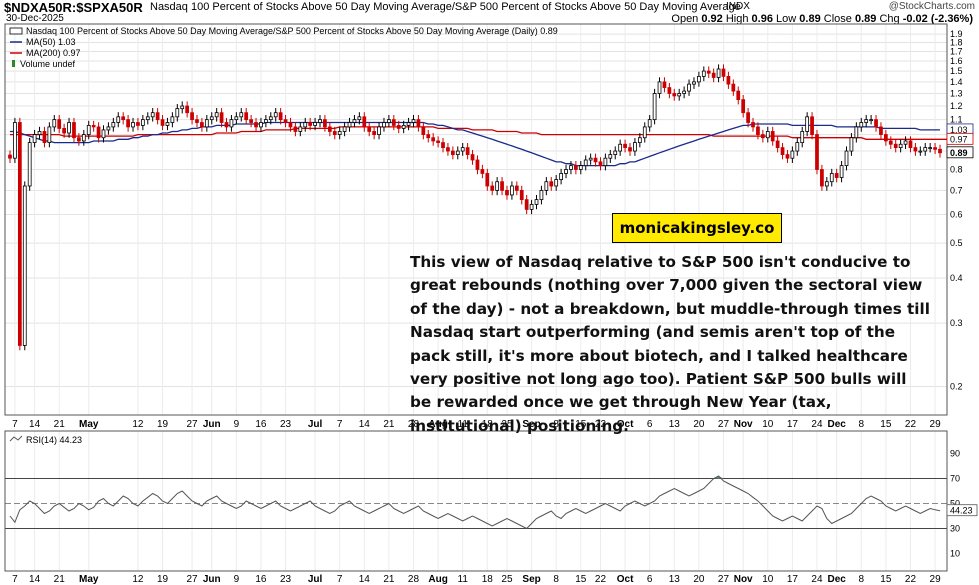 The image size is (979, 585). I want to click on main-y-tick-label: 0.3, so click(956, 323).